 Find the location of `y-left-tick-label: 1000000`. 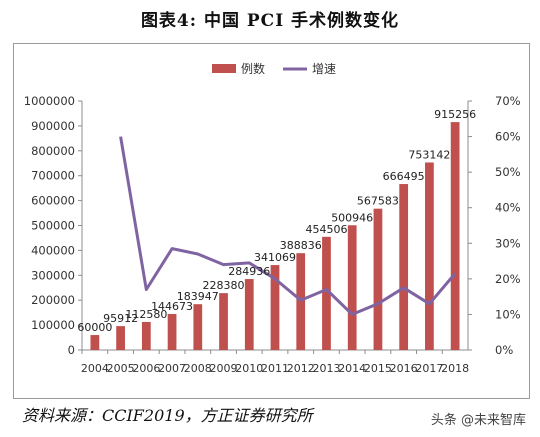

y-left-tick-label: 1000000 is located at coordinates (49, 101).